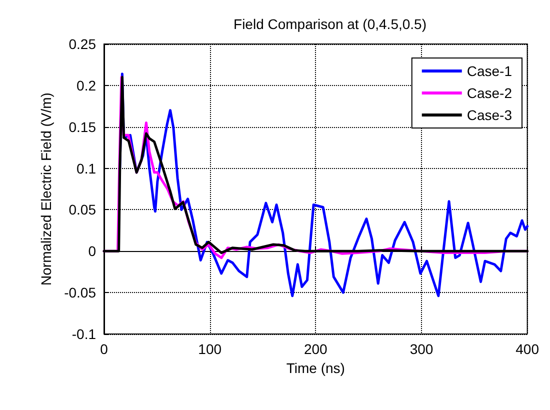  I want to click on y-tick-label: 0.05, so click(82, 210).